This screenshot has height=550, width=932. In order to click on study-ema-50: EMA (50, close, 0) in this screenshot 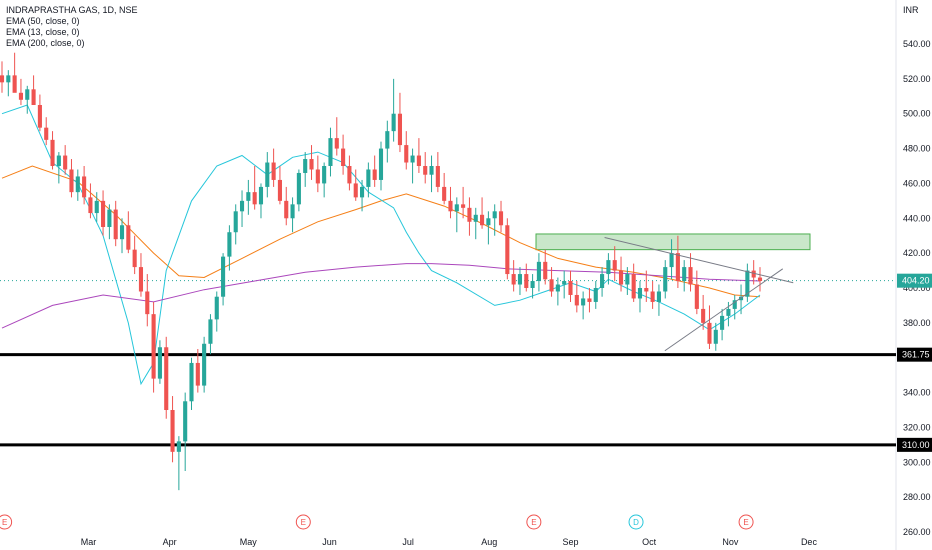, I will do `click(43, 21)`.